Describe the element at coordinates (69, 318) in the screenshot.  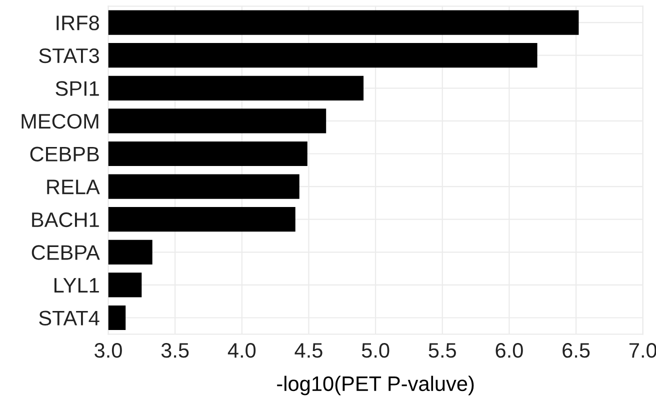
I see `y-tick-label: STAT4` at that location.